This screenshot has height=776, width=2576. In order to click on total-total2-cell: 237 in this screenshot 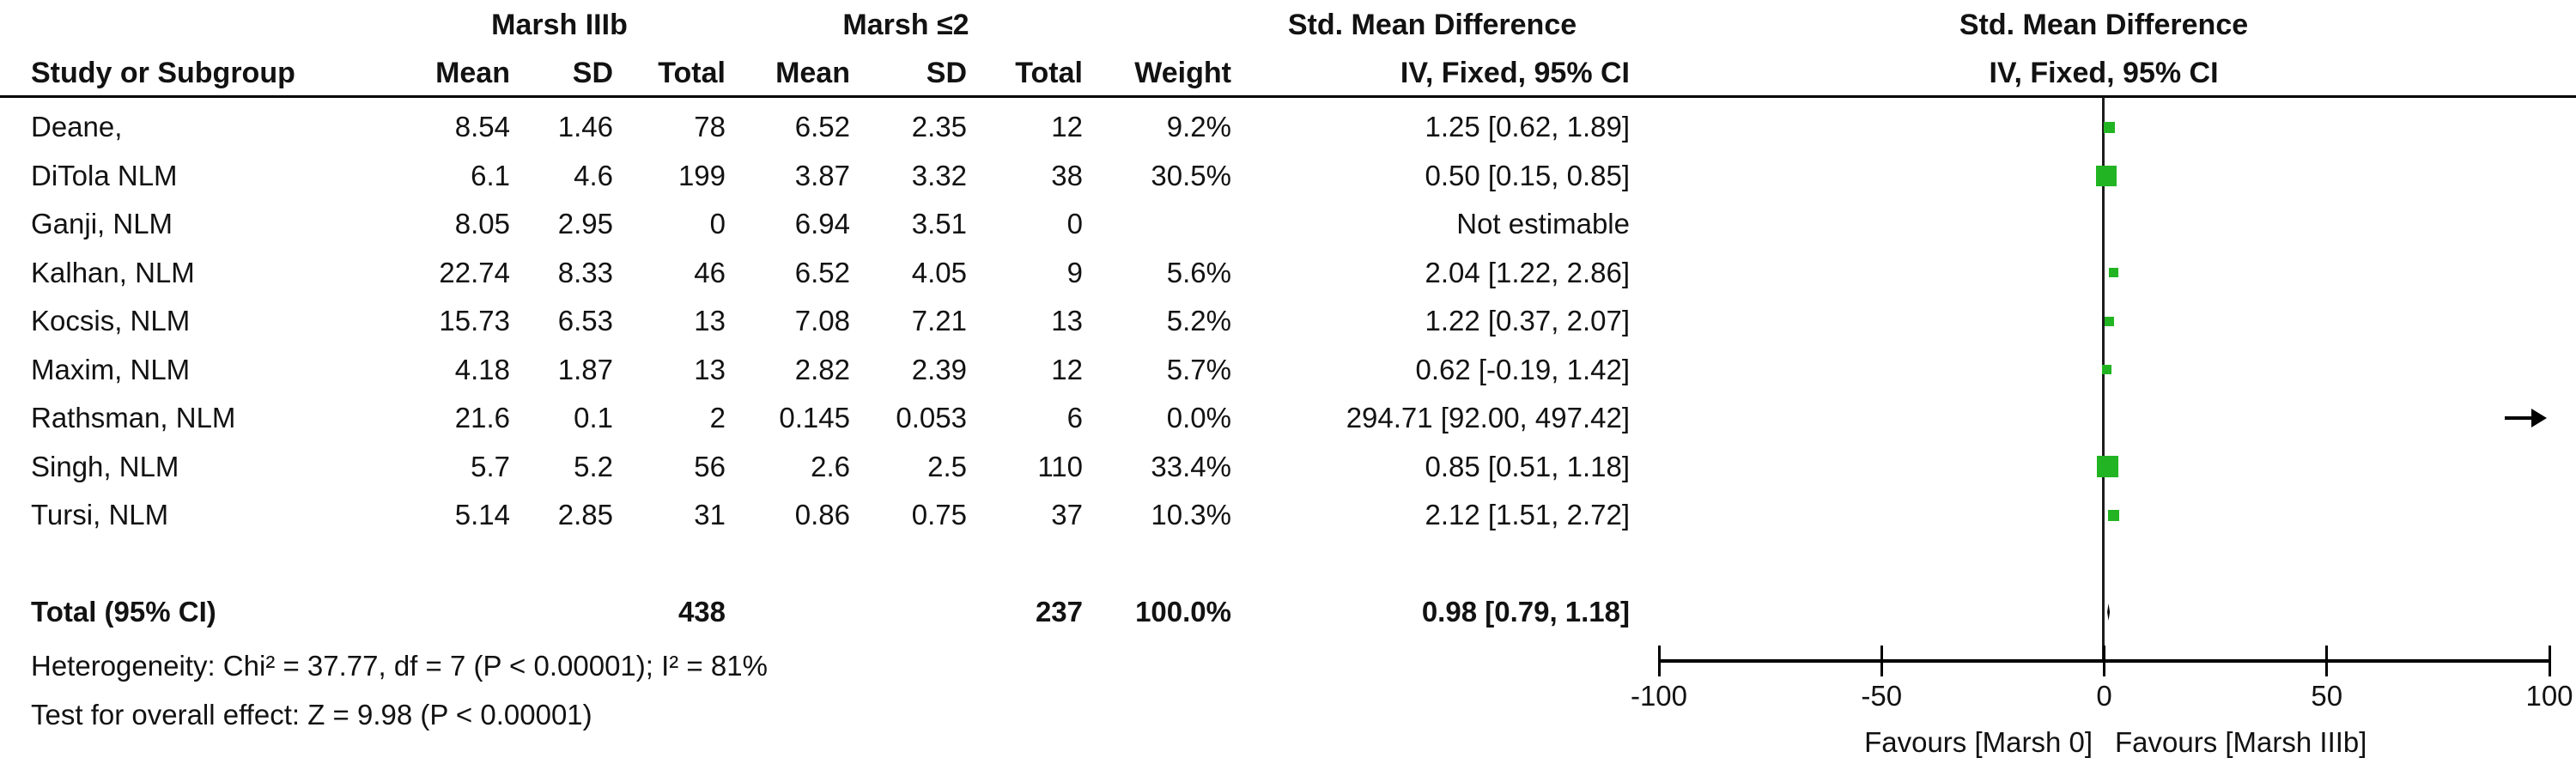, I will do `click(1059, 612)`.